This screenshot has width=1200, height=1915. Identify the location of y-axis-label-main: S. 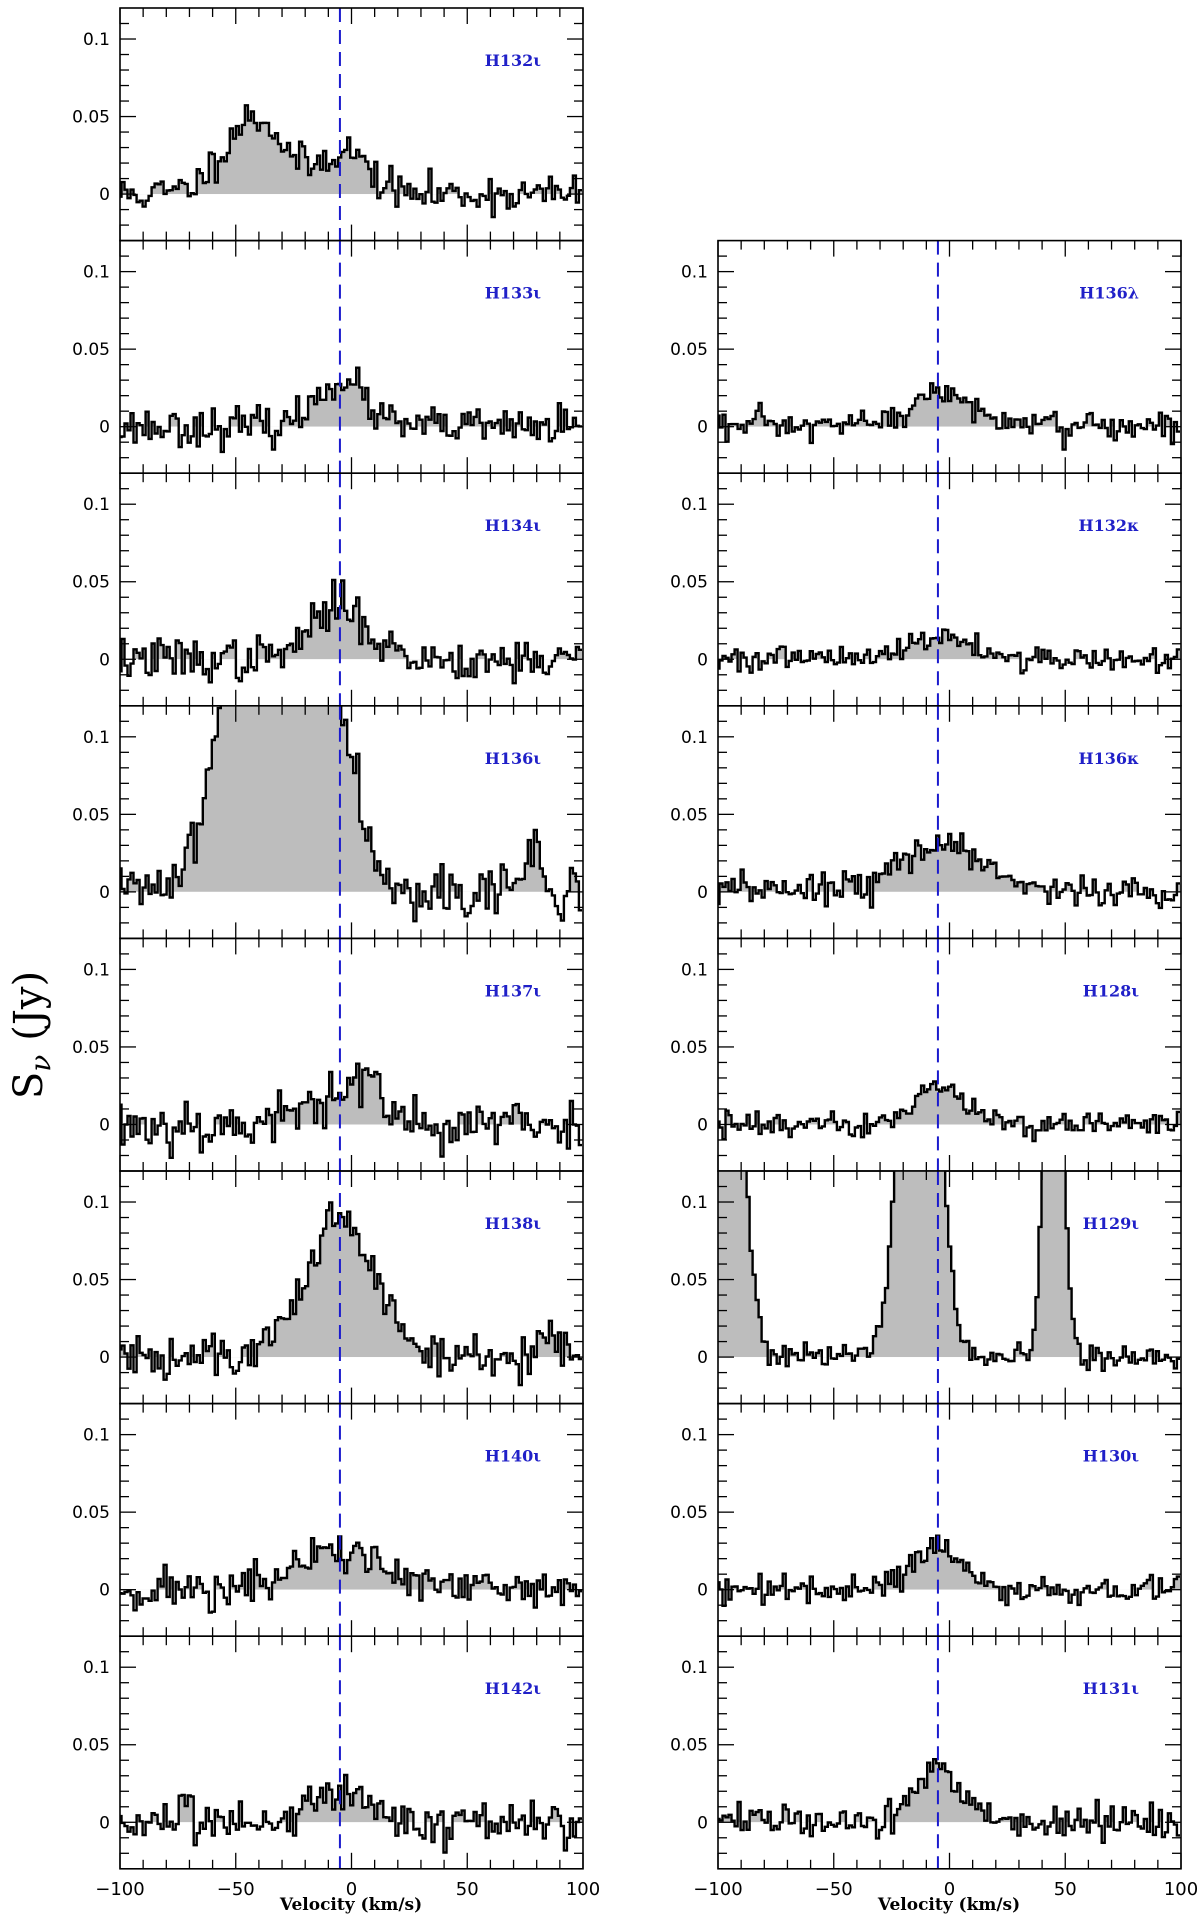
(29, 1085).